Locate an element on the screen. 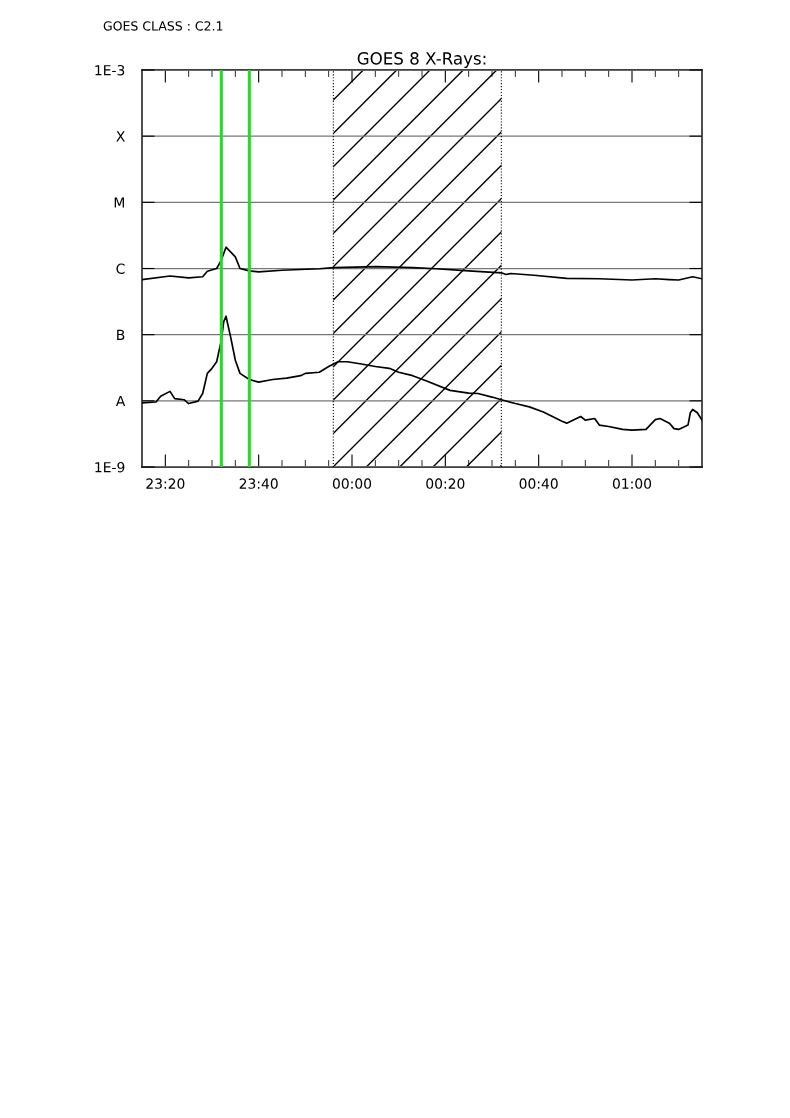 Image resolution: width=790 pixels, height=1118 pixels. text: GOES CLASS : C2.1 is located at coordinates (163, 26).